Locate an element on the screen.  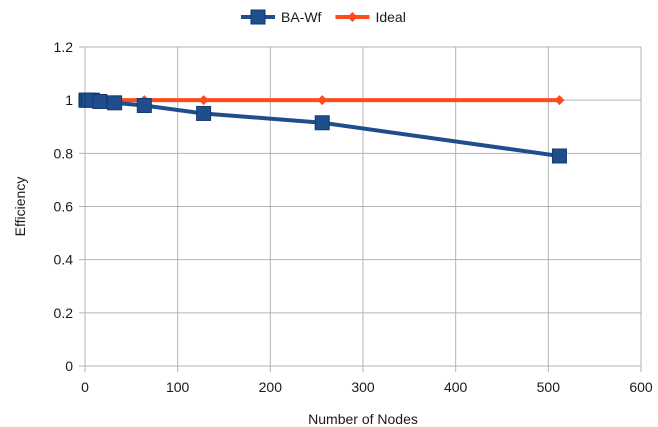
series-ba-wf is located at coordinates (322, 128).